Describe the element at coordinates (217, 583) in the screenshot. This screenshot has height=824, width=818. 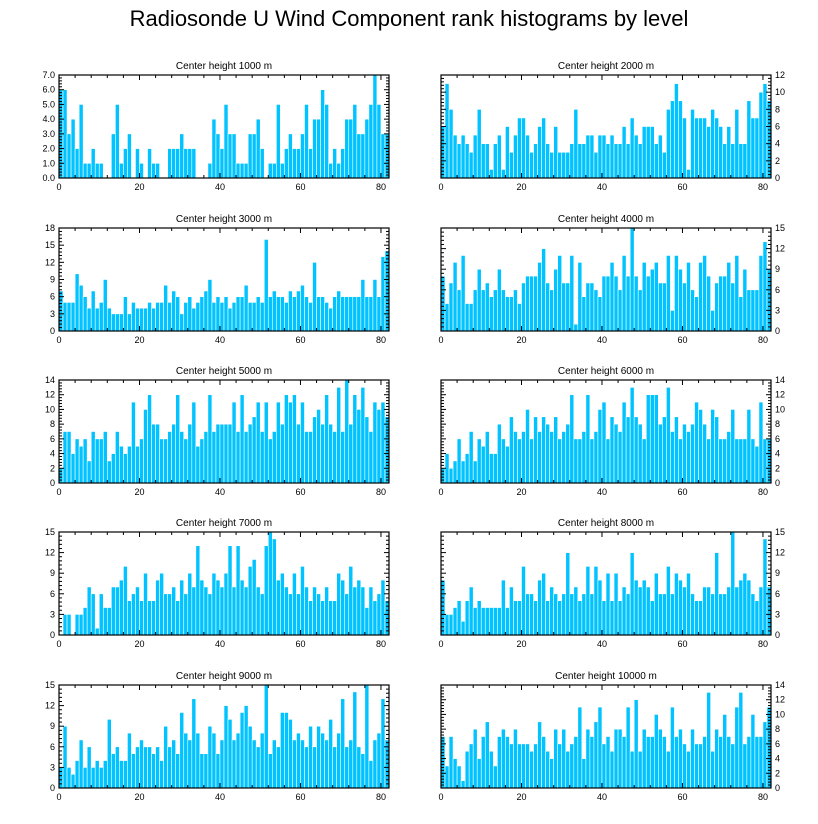
I see `histogram-panel: Center height 7000 m 0 20 40 60 80 0 3 6 9 12 15` at that location.